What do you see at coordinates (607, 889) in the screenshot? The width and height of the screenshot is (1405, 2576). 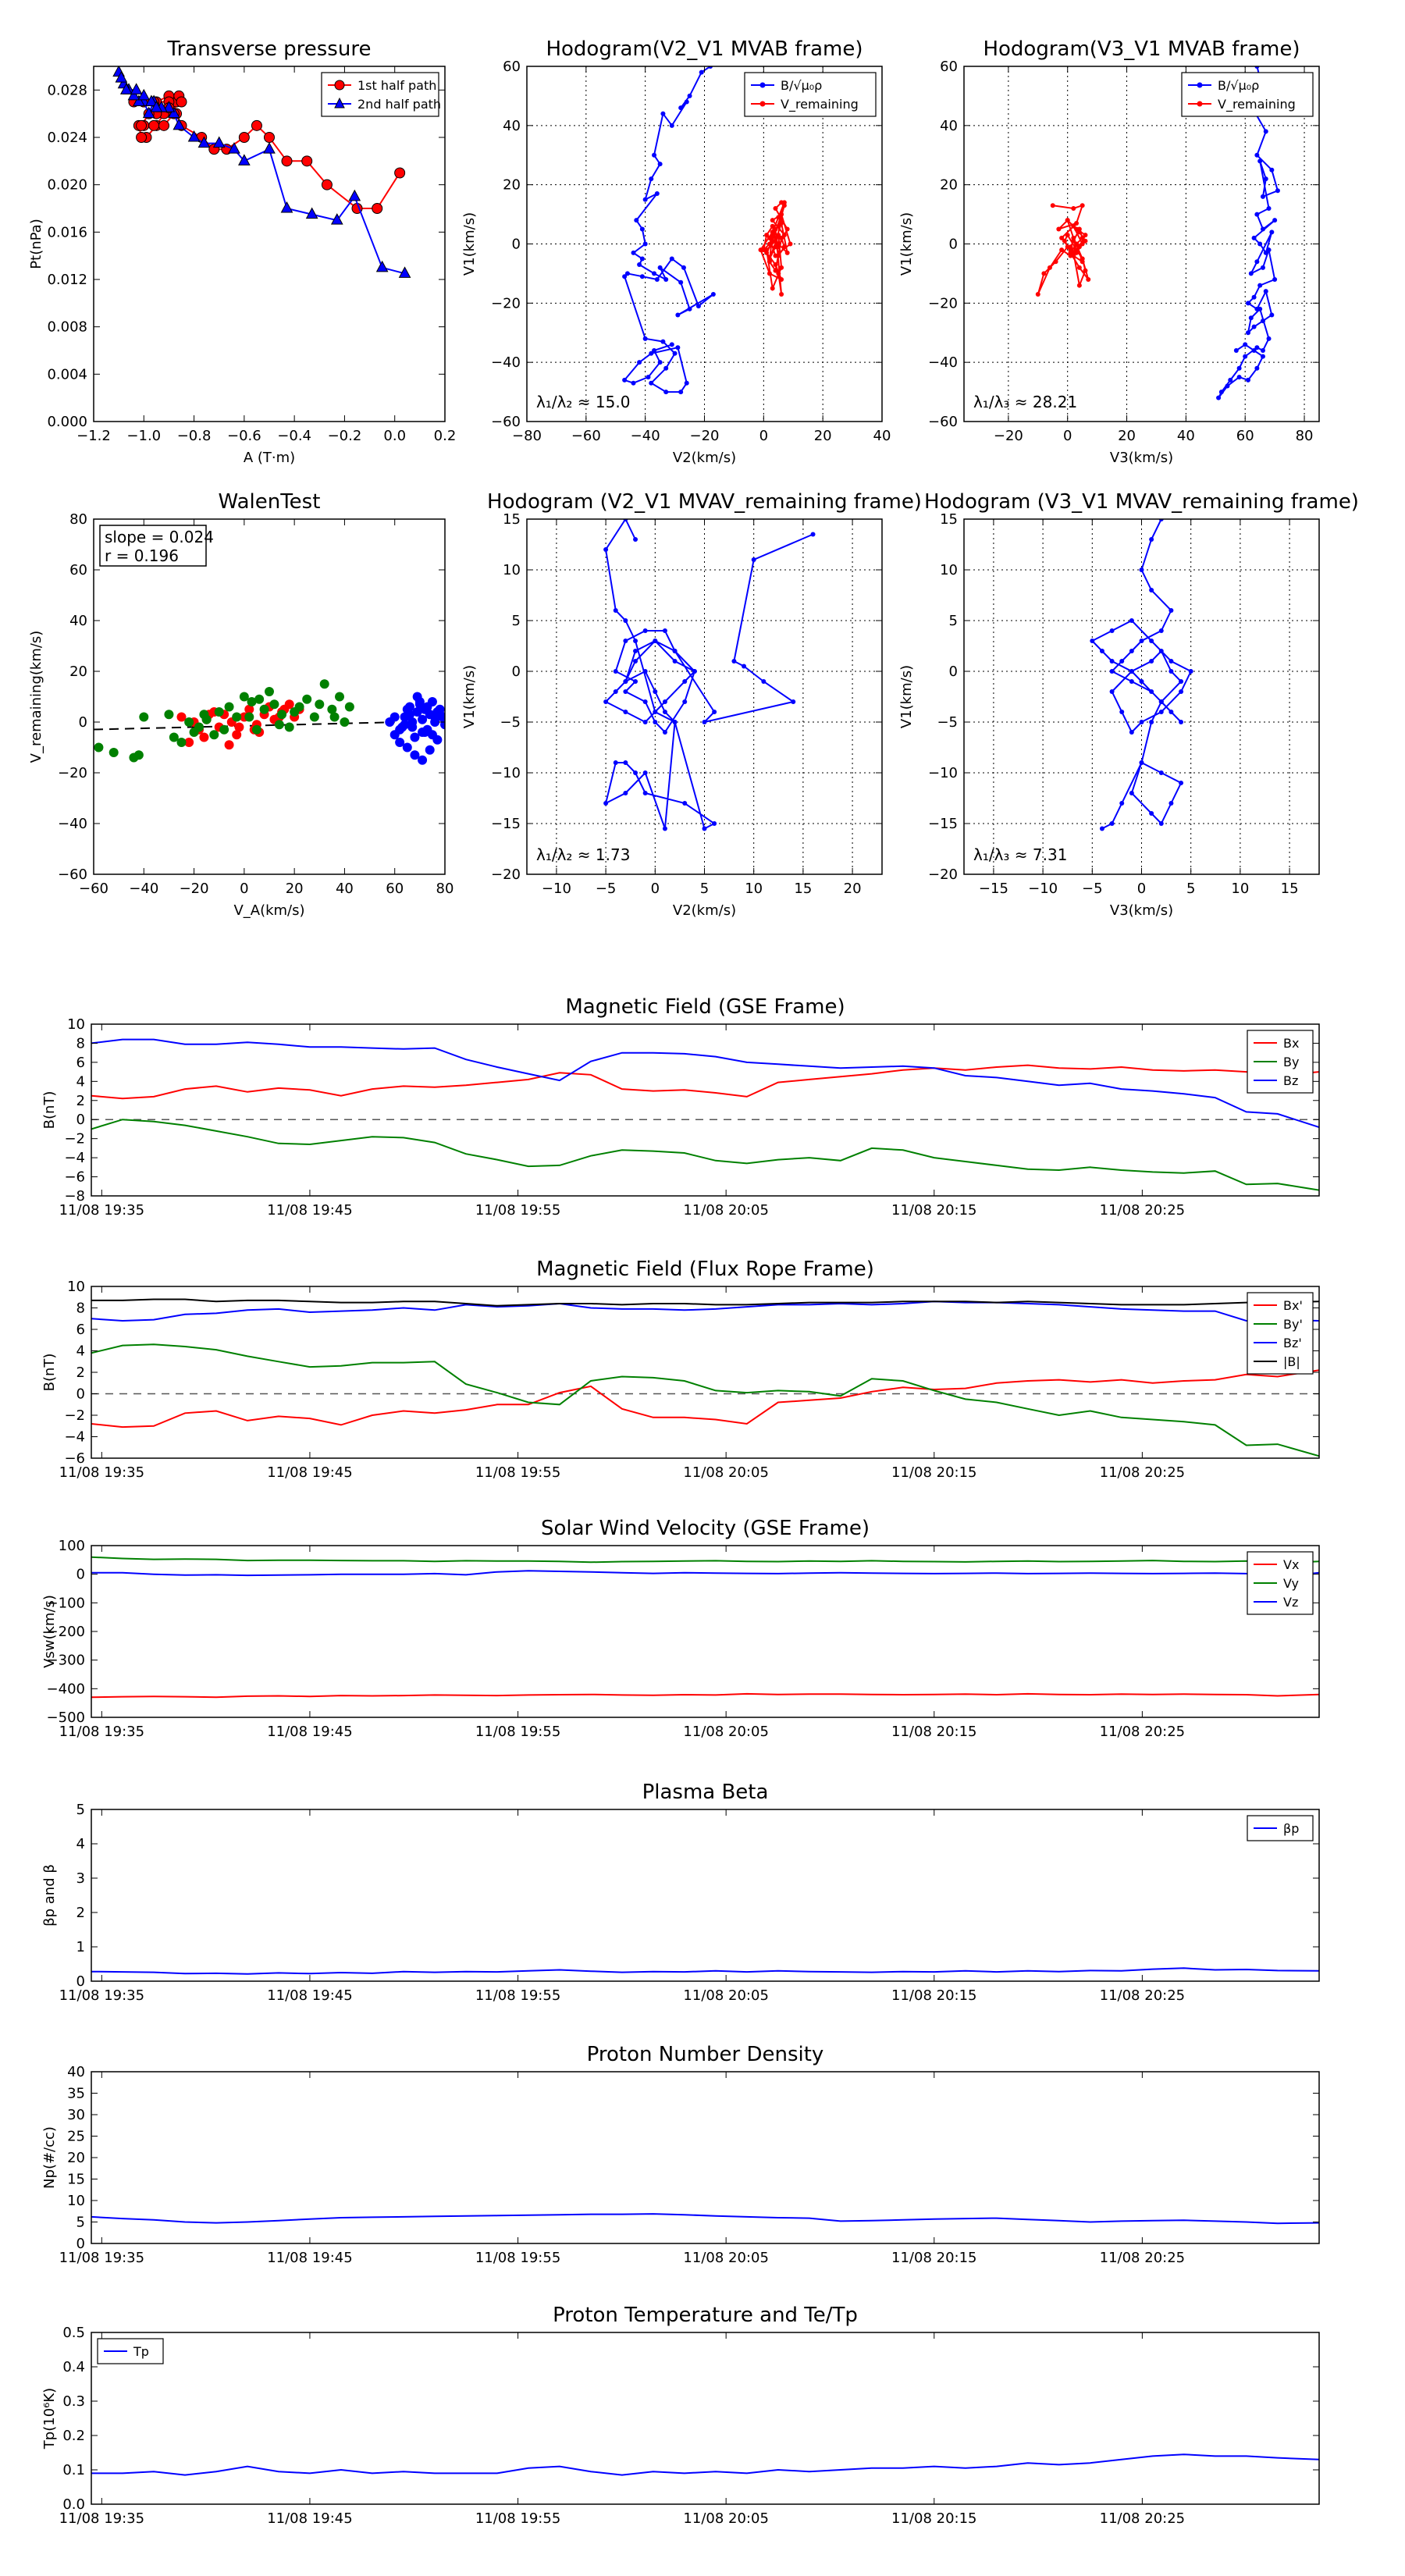 I see `x-tick-label: −5` at bounding box center [607, 889].